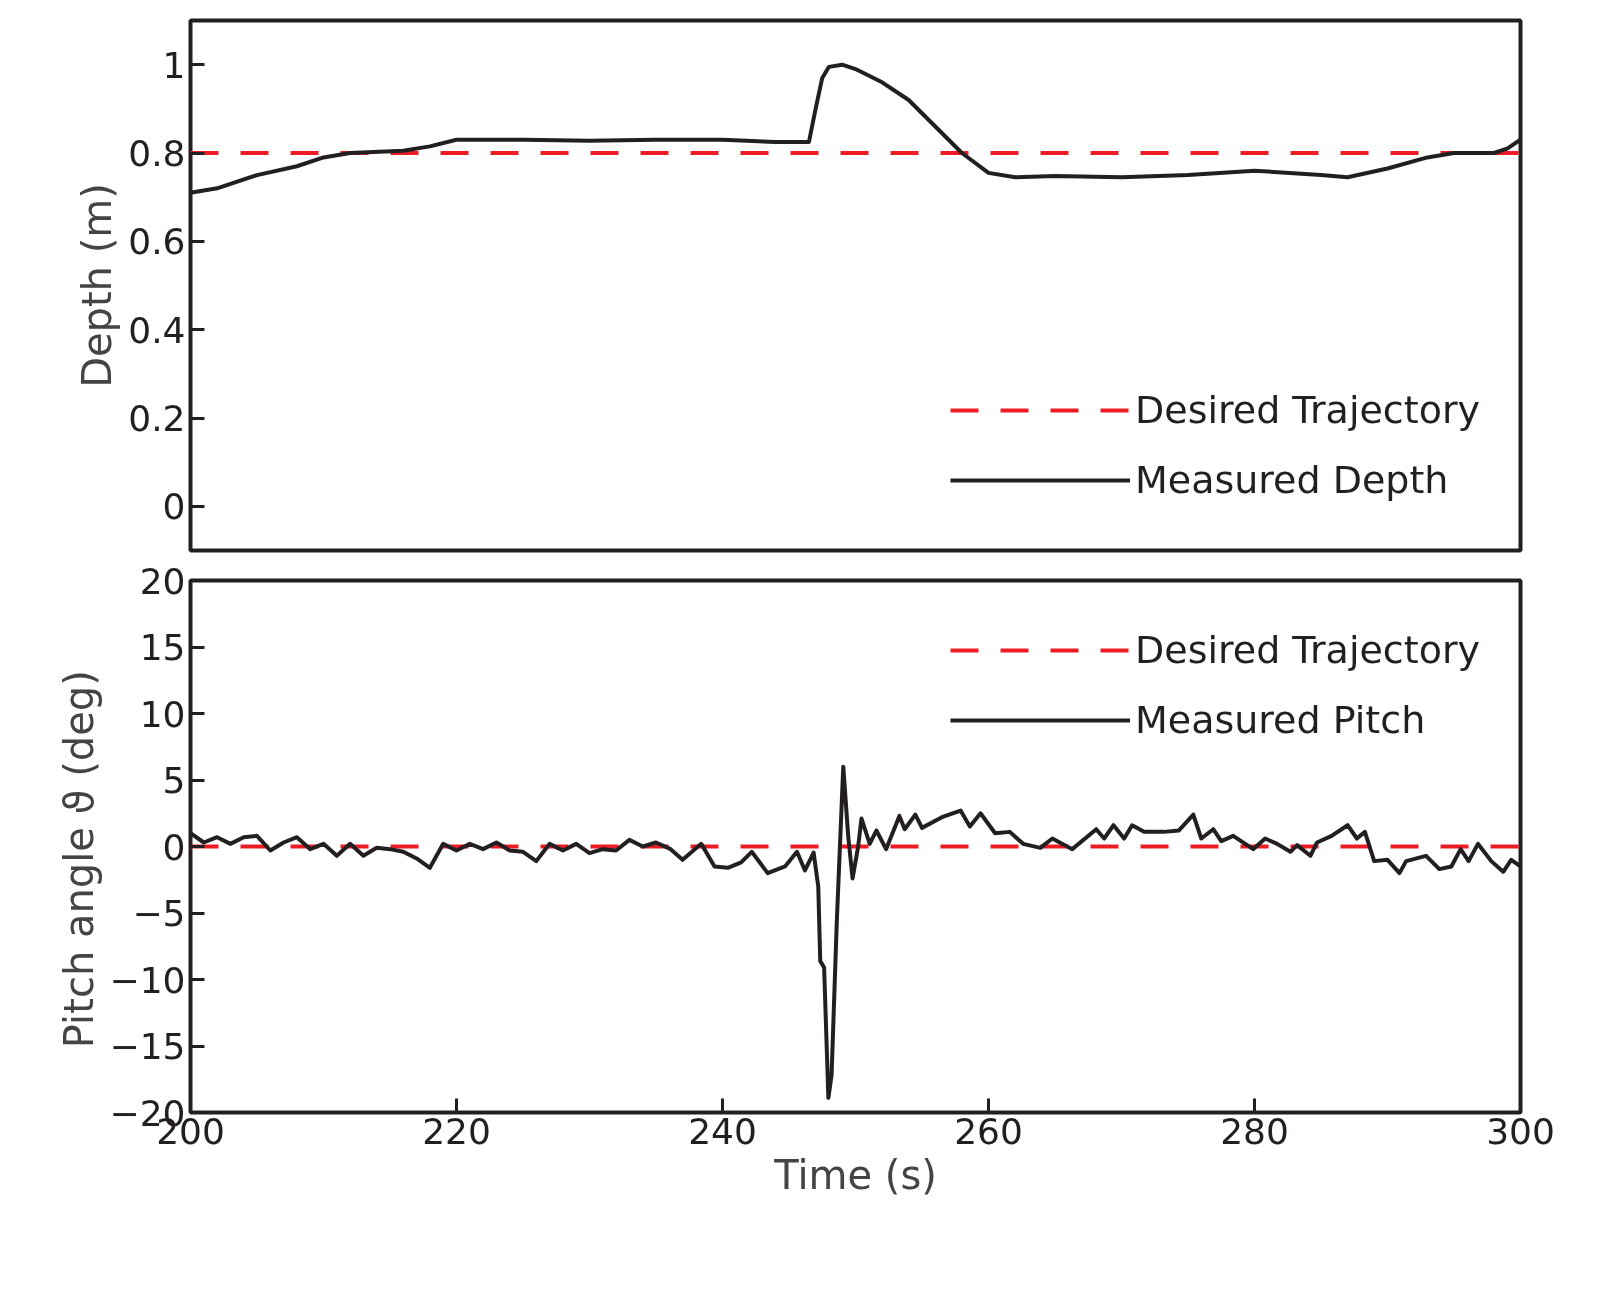 This screenshot has height=1297, width=1606. Describe the element at coordinates (162, 714) in the screenshot. I see `y-tick-label: 10` at that location.